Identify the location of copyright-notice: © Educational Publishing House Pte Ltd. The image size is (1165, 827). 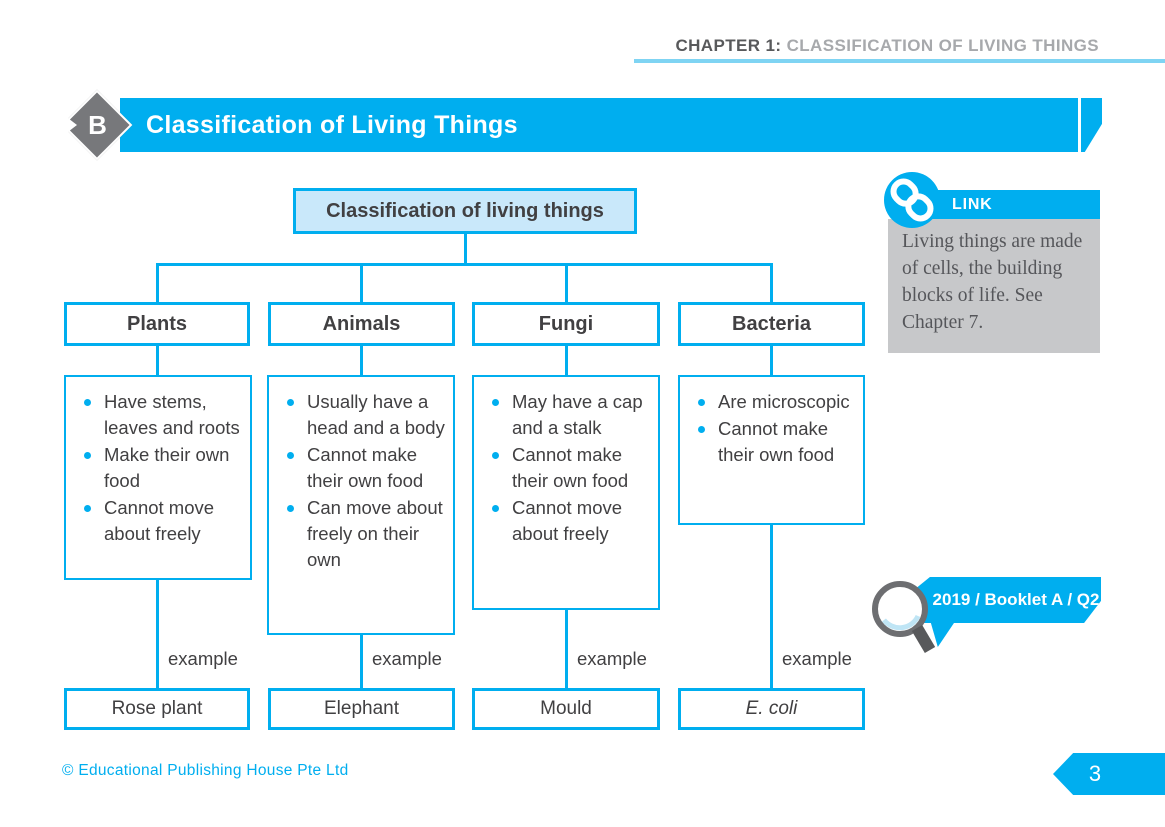
(205, 770).